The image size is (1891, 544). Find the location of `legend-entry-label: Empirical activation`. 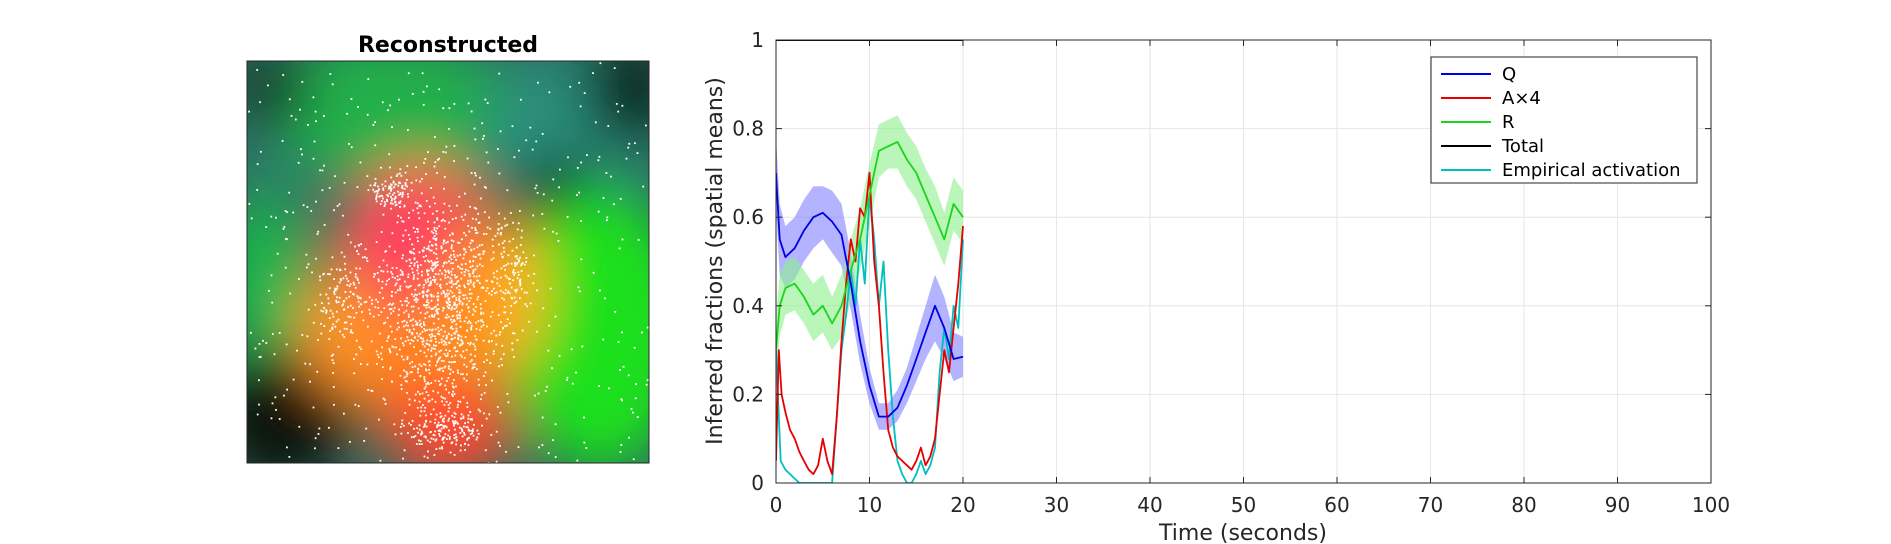

legend-entry-label: Empirical activation is located at coordinates (1591, 170).